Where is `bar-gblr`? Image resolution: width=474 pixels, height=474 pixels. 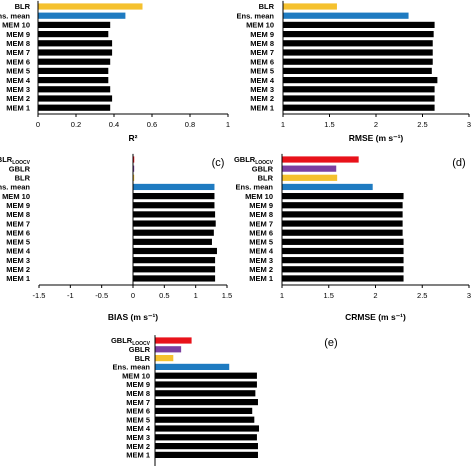 bar-gblr is located at coordinates (134, 168).